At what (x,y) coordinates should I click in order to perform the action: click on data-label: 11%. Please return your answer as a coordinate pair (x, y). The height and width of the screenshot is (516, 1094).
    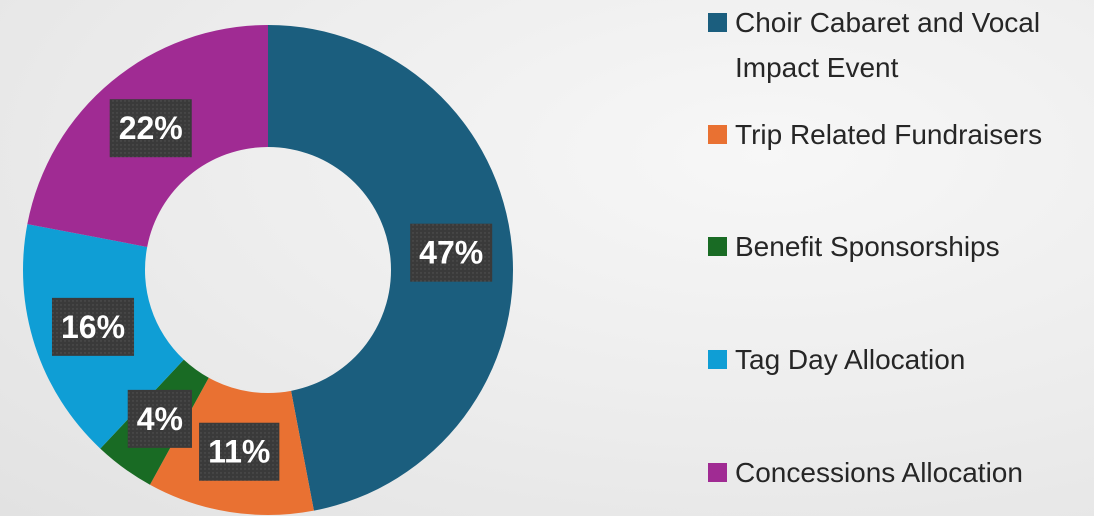
    Looking at the image, I should click on (239, 451).